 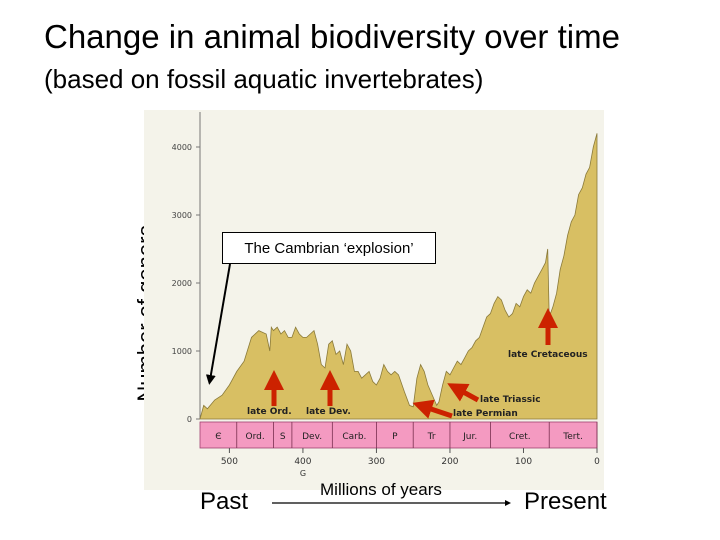 What do you see at coordinates (264, 79) in the screenshot?
I see `page-subtitle: (based on fossil aquatic invertebrates)` at bounding box center [264, 79].